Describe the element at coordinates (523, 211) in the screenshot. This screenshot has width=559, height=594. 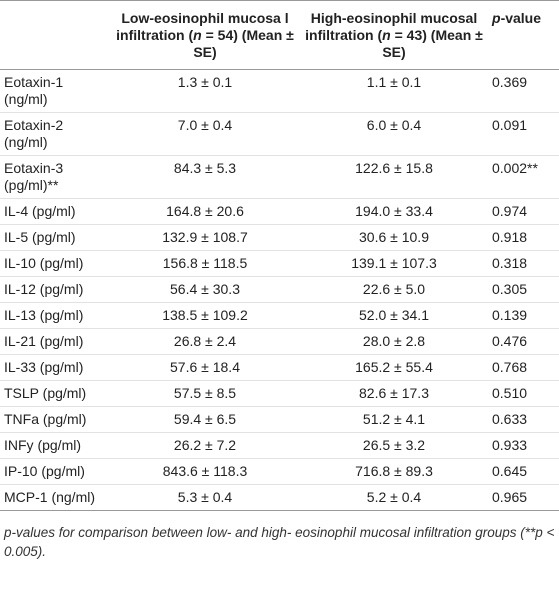
I see `cell: 0.974` at that location.